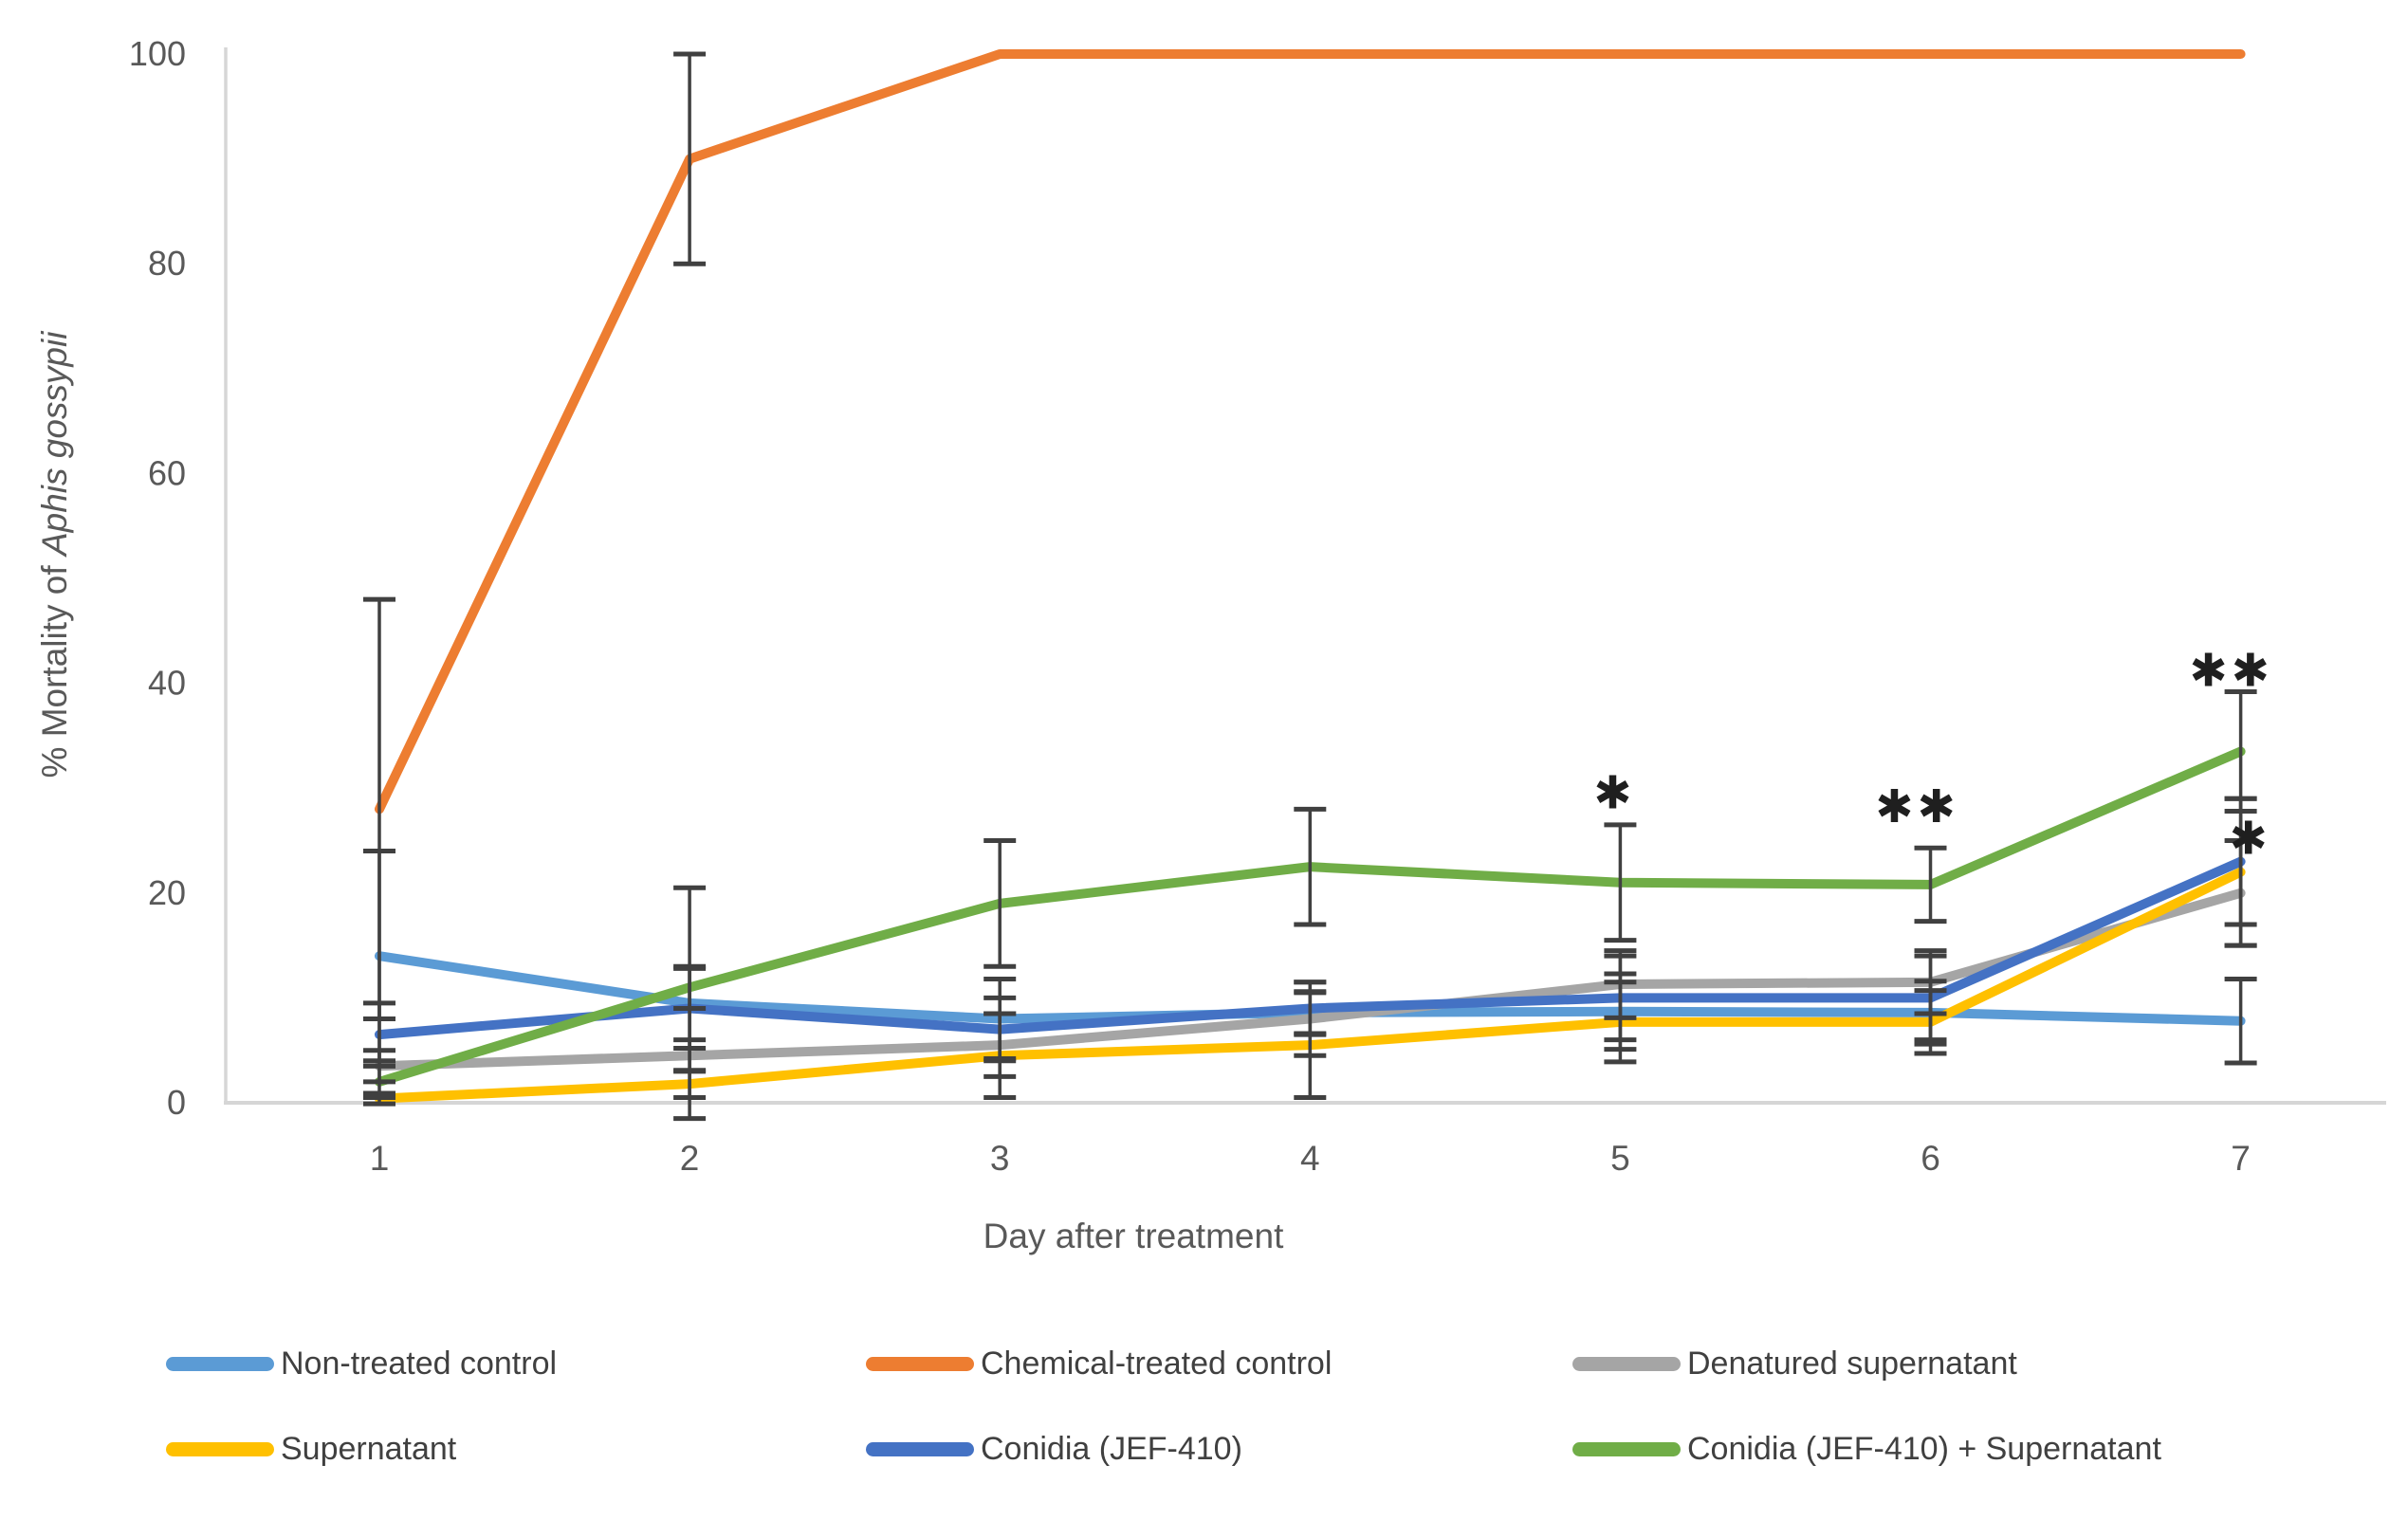  I want to click on legend-label: Supernatant, so click(369, 1449).